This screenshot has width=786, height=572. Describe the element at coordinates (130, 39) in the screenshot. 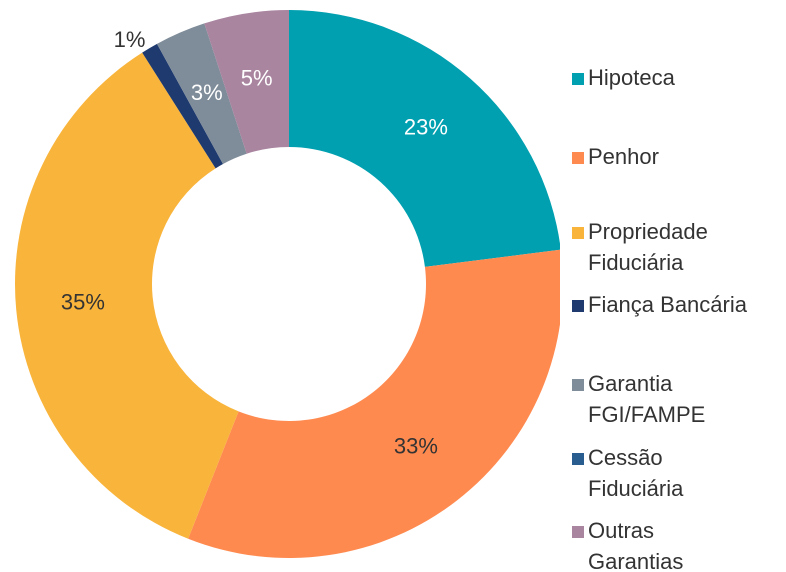

I see `data-label: 1%` at that location.